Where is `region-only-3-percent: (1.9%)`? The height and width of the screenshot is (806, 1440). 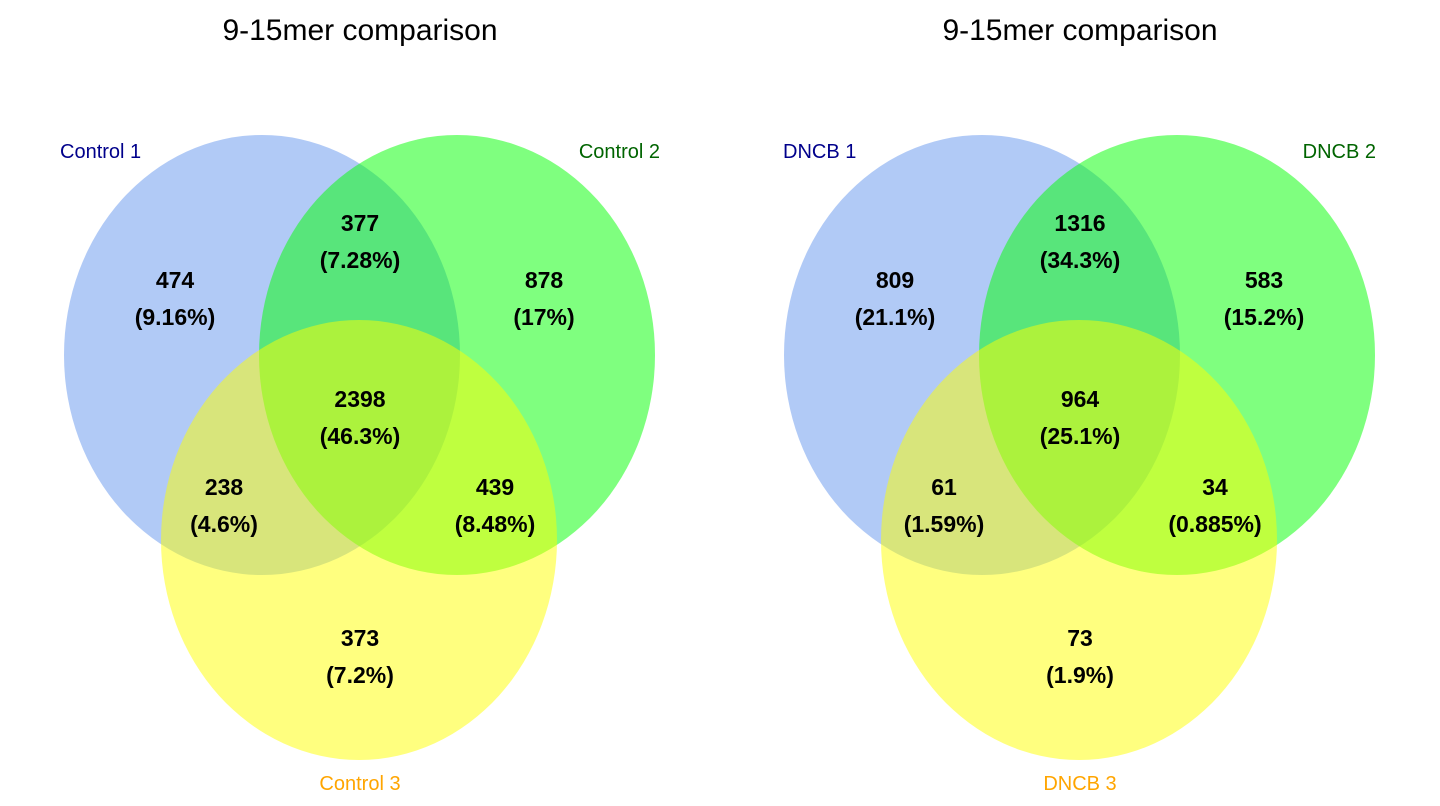 region-only-3-percent: (1.9%) is located at coordinates (1080, 675).